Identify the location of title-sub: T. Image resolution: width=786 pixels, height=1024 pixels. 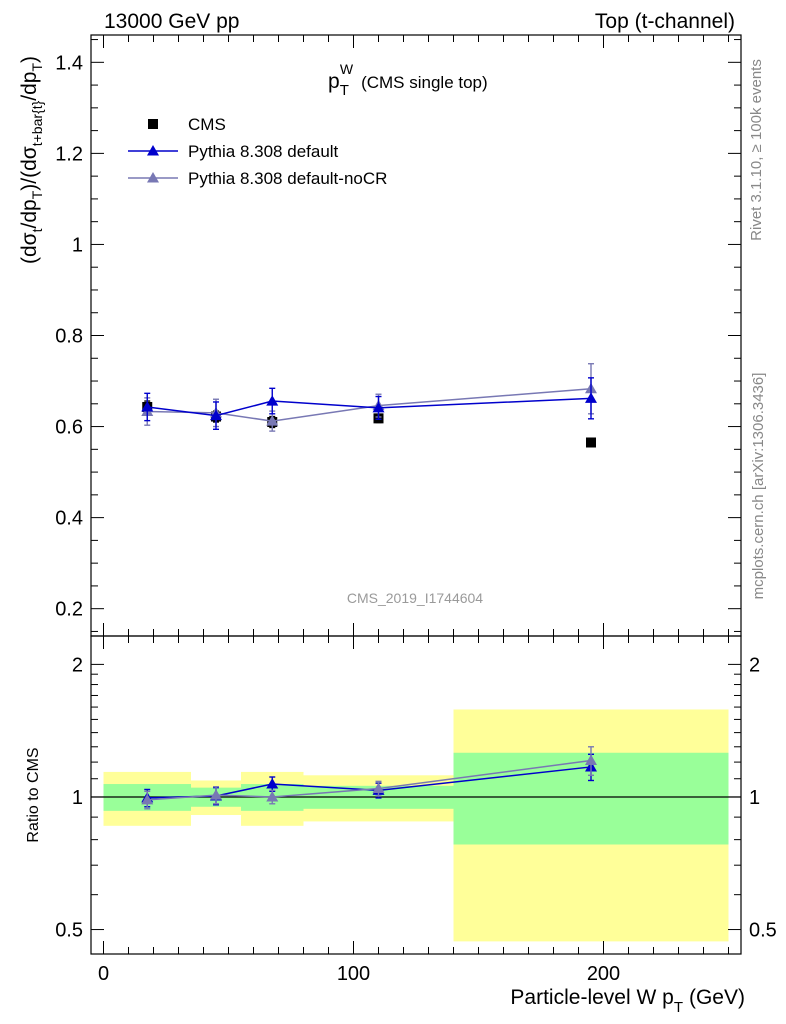
(344, 90).